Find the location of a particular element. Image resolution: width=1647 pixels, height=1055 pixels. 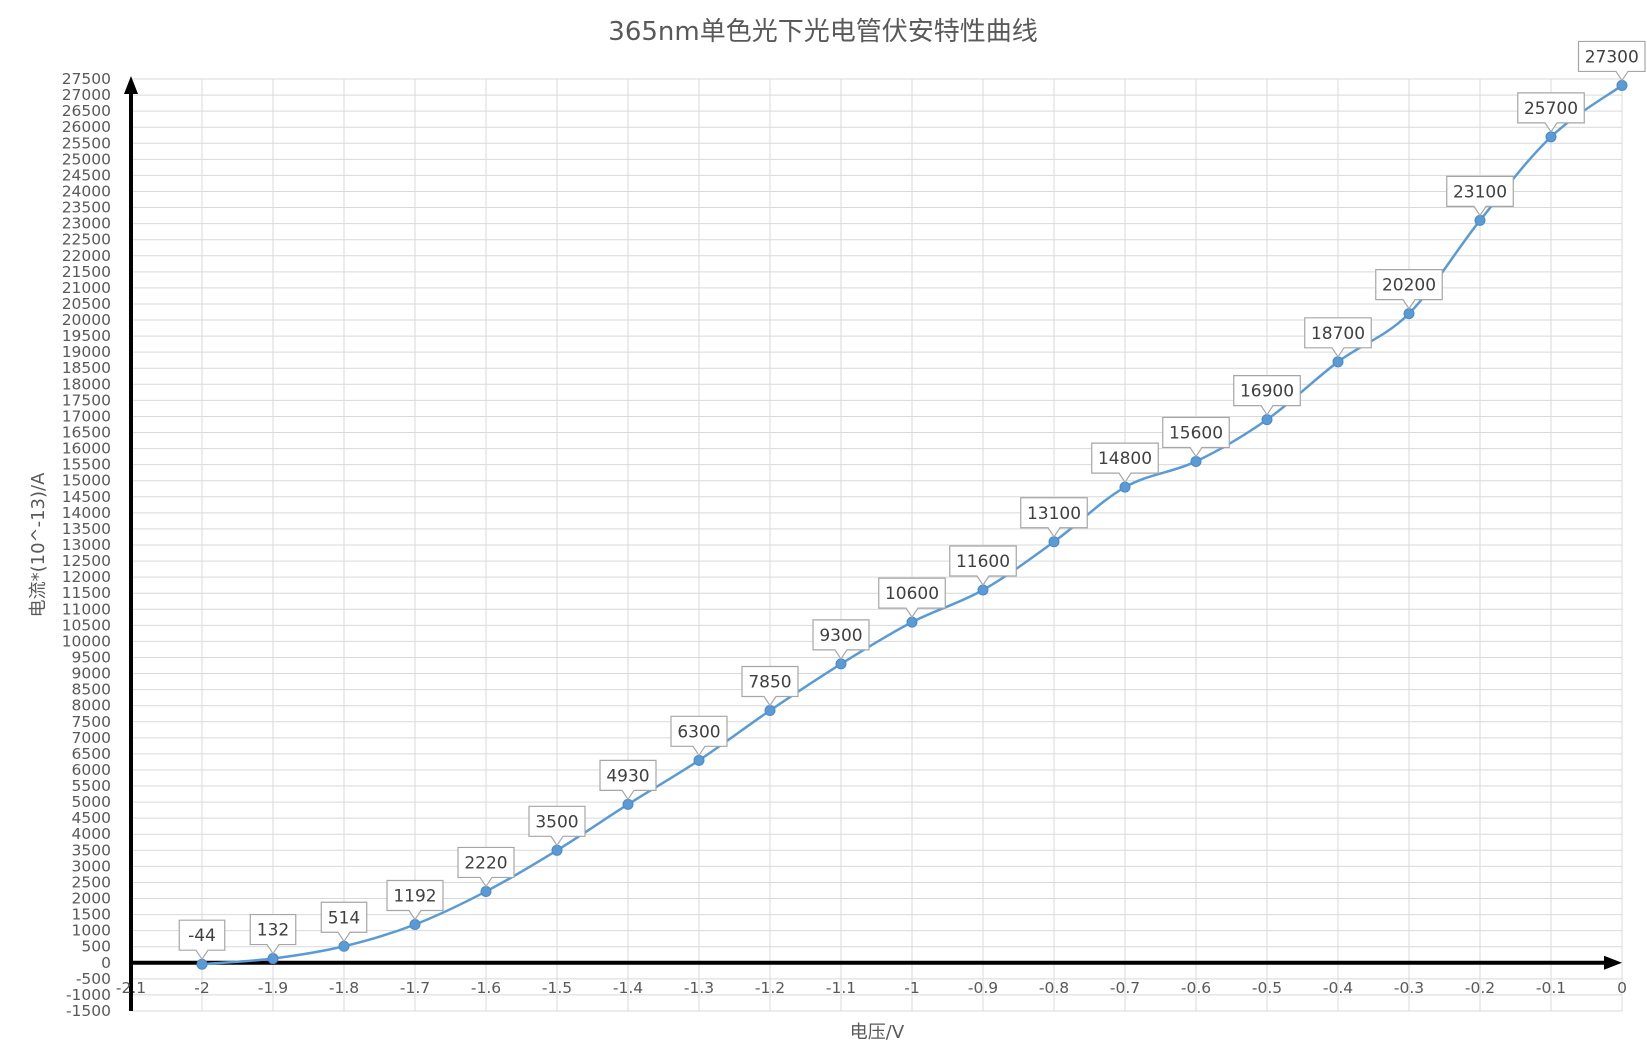

data-label: 9300 is located at coordinates (841, 639).